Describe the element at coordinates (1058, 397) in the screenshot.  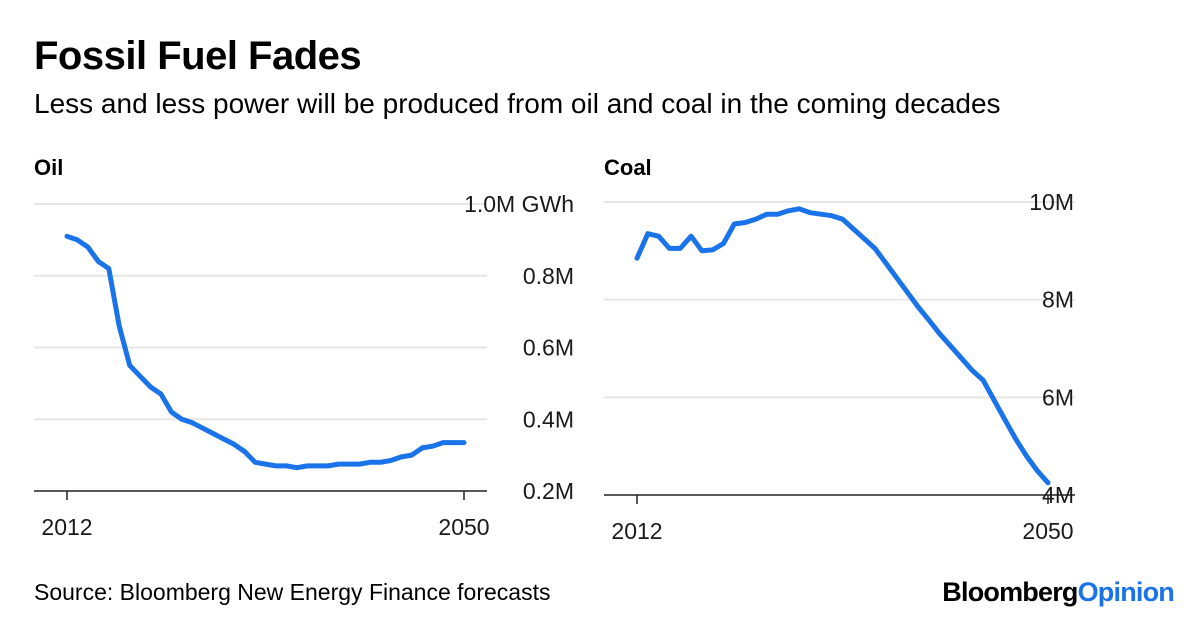
I see `coal-y-tick-label: 6M` at that location.